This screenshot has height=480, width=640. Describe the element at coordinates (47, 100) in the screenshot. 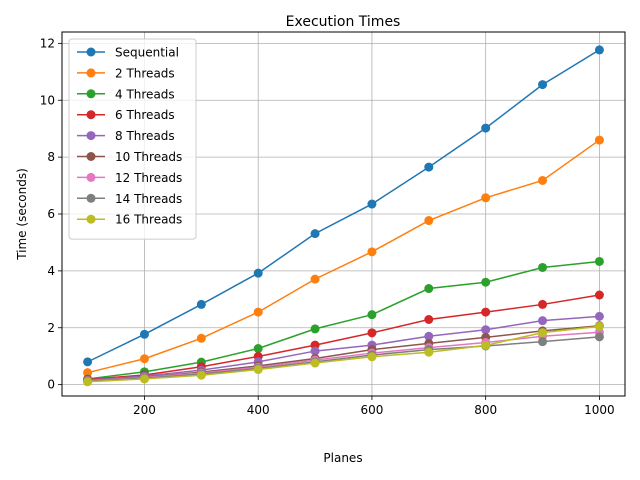

I see `y-tick-label: 10` at that location.